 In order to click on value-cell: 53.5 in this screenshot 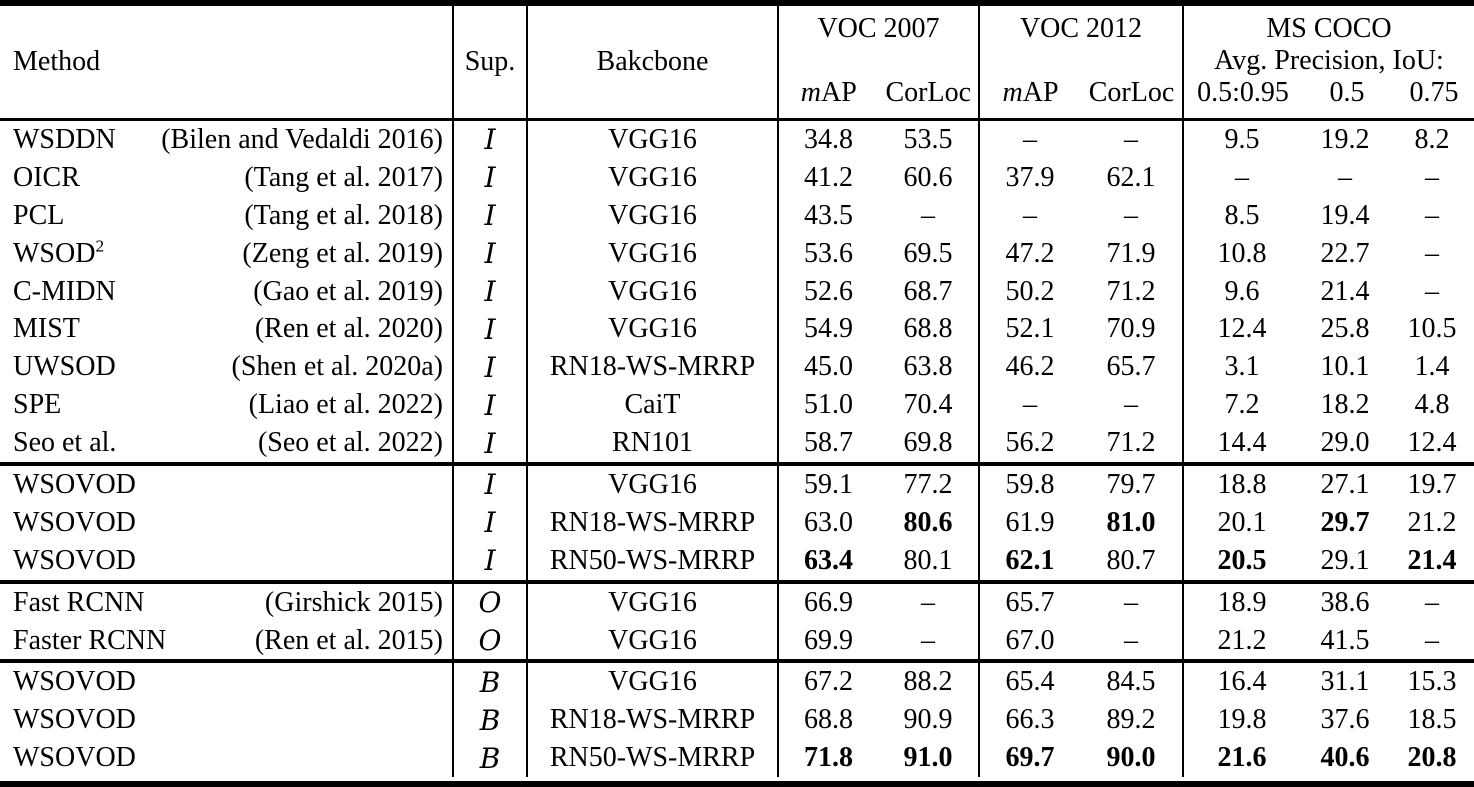, I will do `click(928, 139)`.